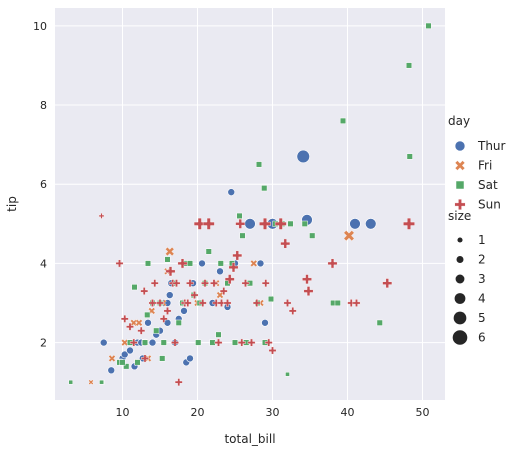 This screenshot has width=525, height=452. Describe the element at coordinates (482, 279) in the screenshot. I see `legend-size-label: 3` at that location.